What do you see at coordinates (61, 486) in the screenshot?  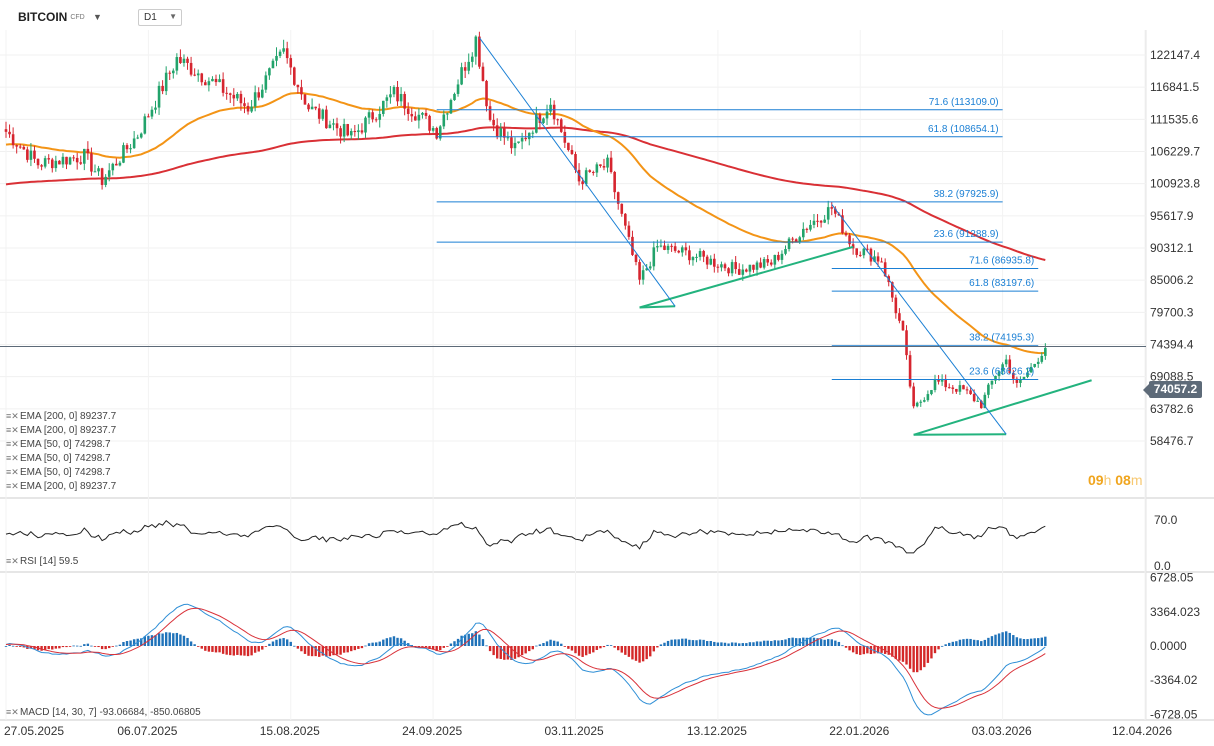 I see `legend-ema-6: ≡✕EMA [200, 0] 89237.7` at bounding box center [61, 486].